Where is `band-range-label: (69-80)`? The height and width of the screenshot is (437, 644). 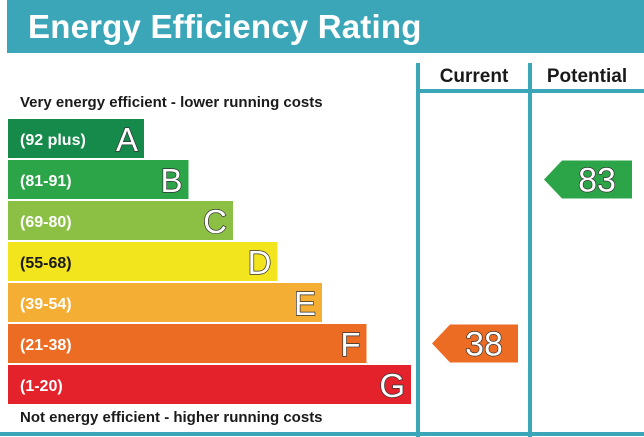 band-range-label: (69-80) is located at coordinates (46, 222).